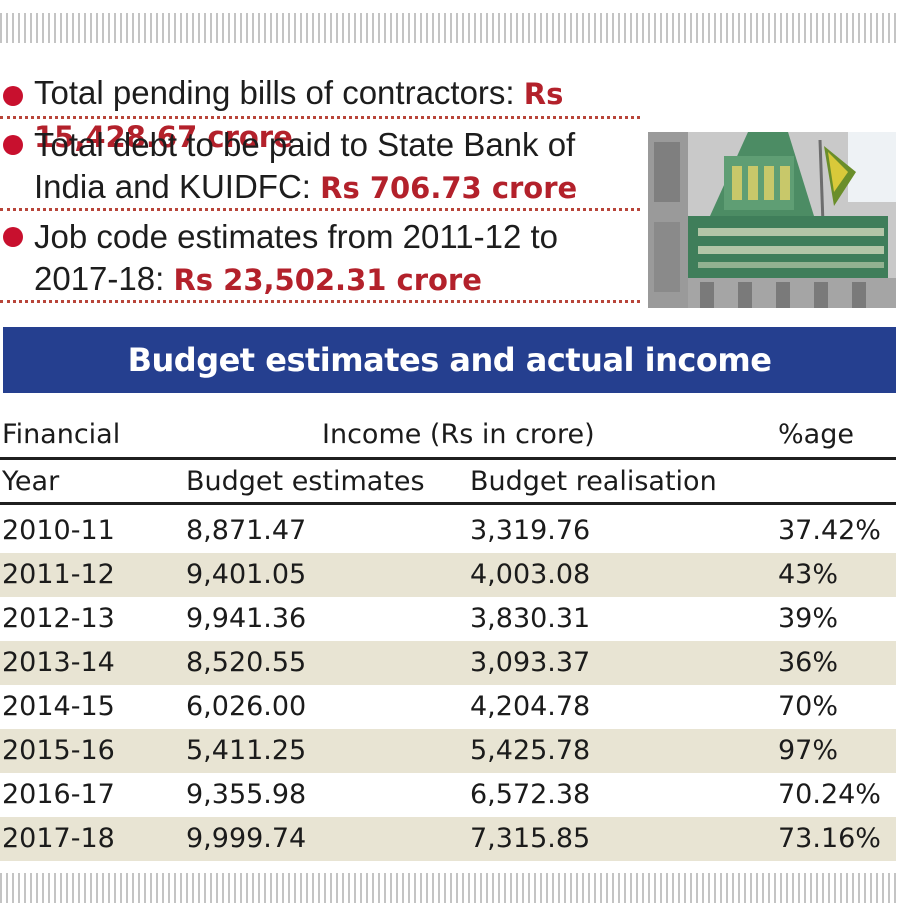 The width and height of the screenshot is (900, 919). I want to click on realisation-cell: 4,204.78, so click(530, 706).